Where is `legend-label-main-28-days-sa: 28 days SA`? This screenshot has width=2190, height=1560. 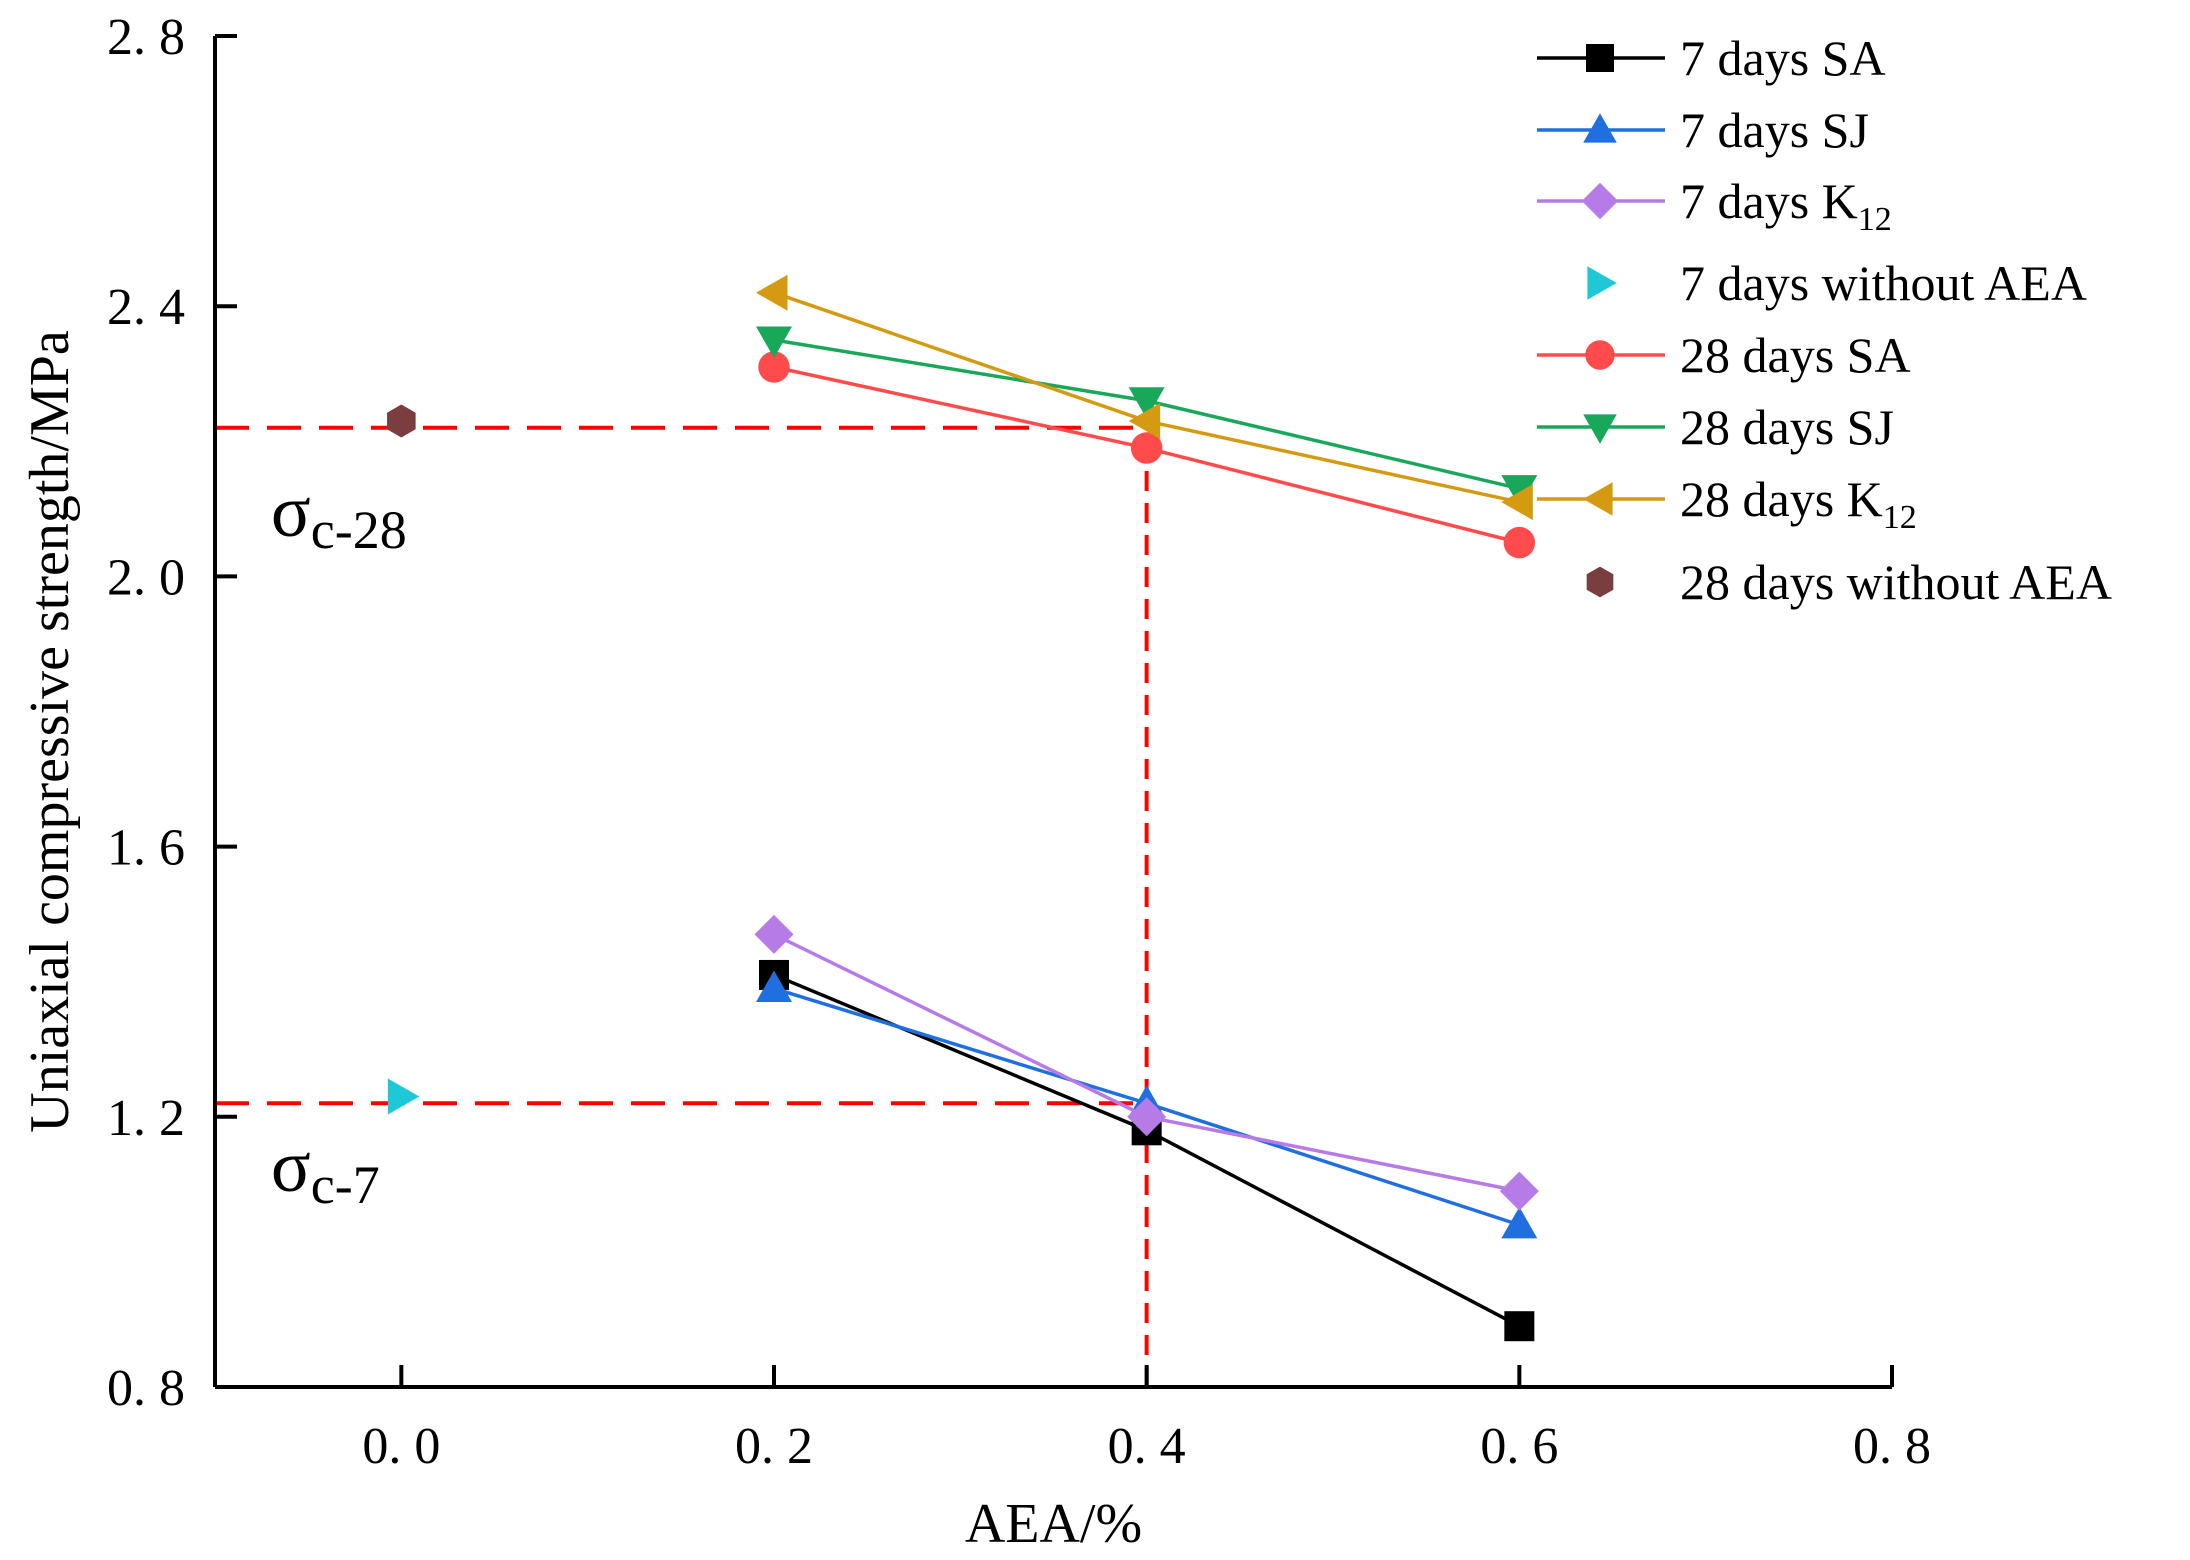
legend-label-main-28-days-sa: 28 days SA is located at coordinates (1795, 355).